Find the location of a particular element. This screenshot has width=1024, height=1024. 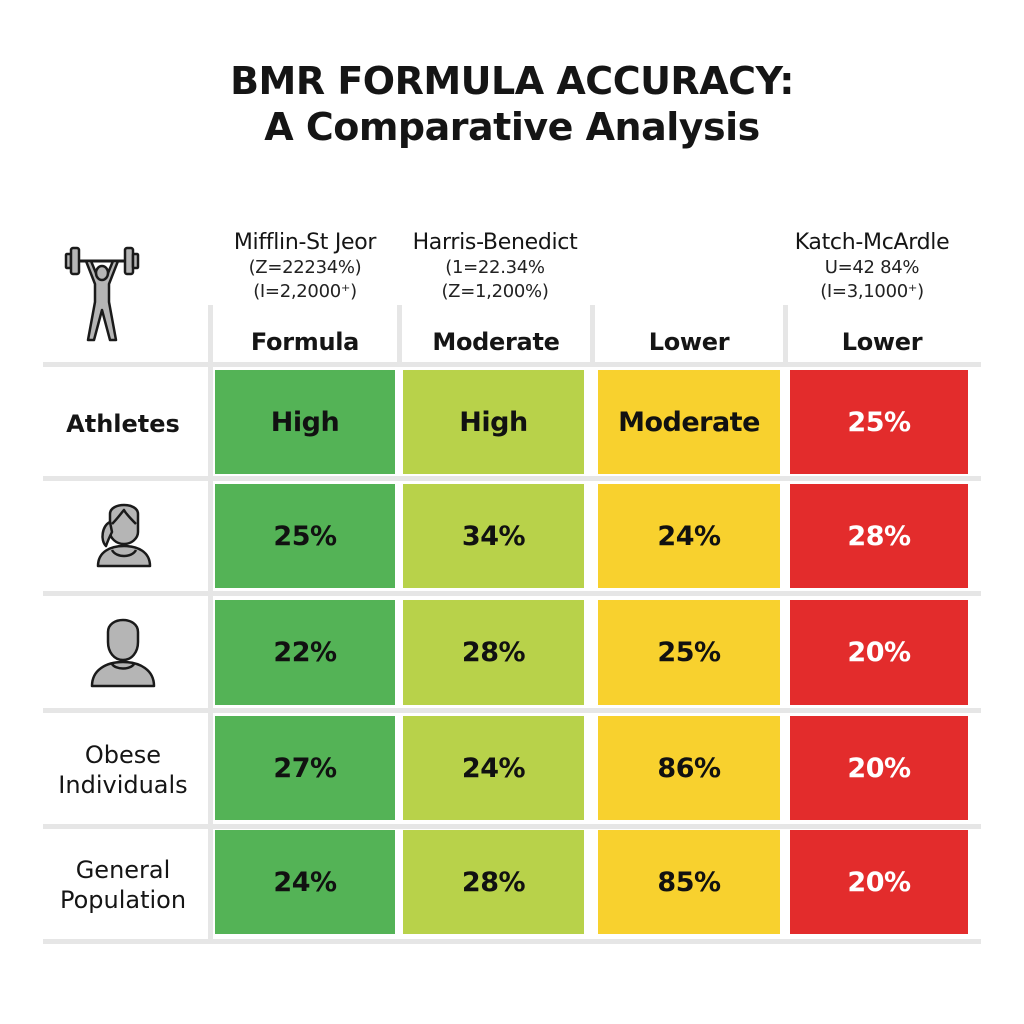

column-name: Katch-McArdle is located at coordinates (872, 242).